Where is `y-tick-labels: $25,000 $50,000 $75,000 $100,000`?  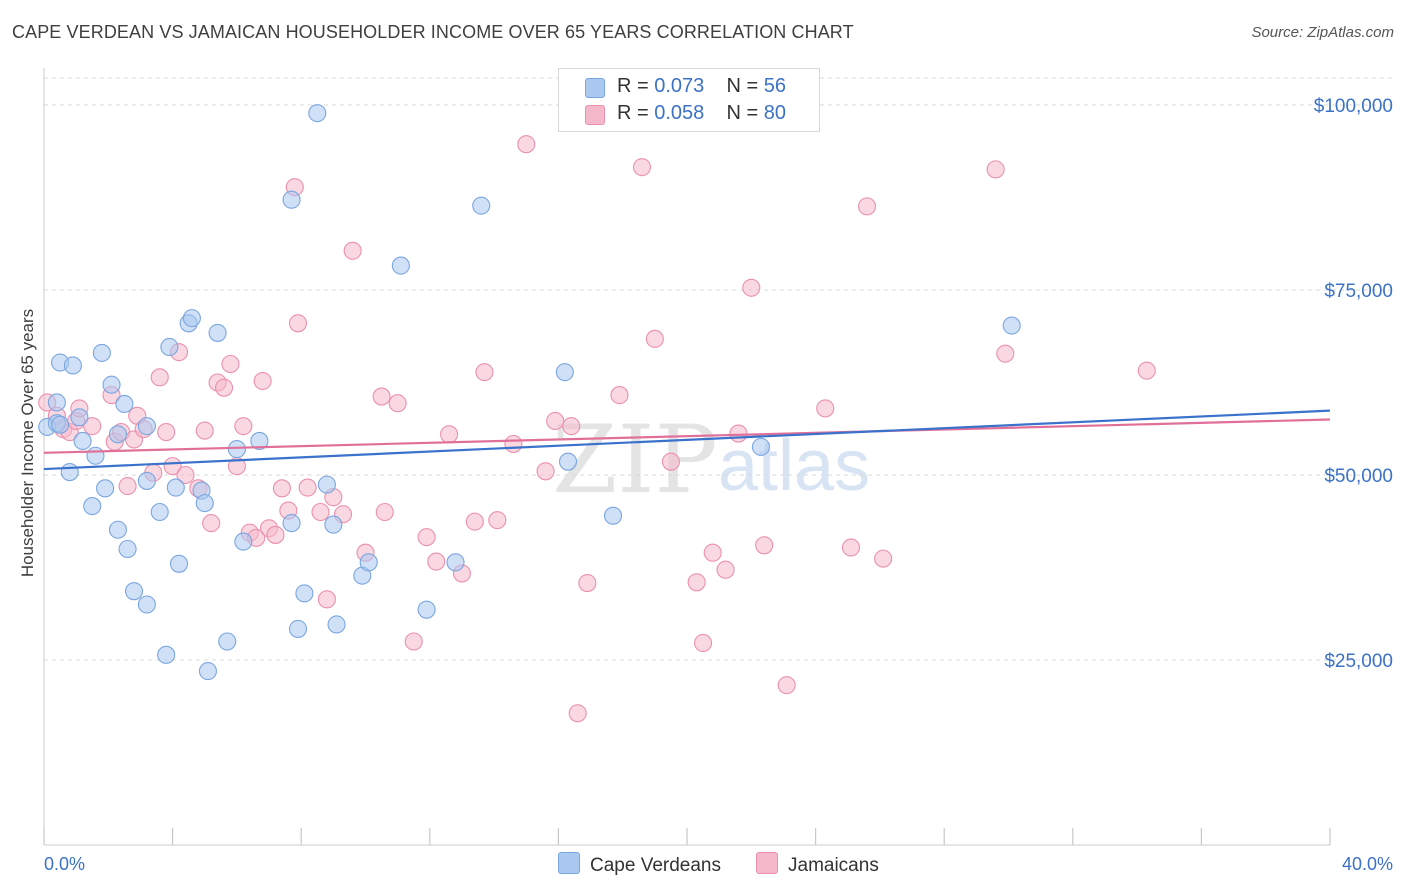 y-tick-labels: $25,000 $50,000 $75,000 $100,000 is located at coordinates (1353, 384).